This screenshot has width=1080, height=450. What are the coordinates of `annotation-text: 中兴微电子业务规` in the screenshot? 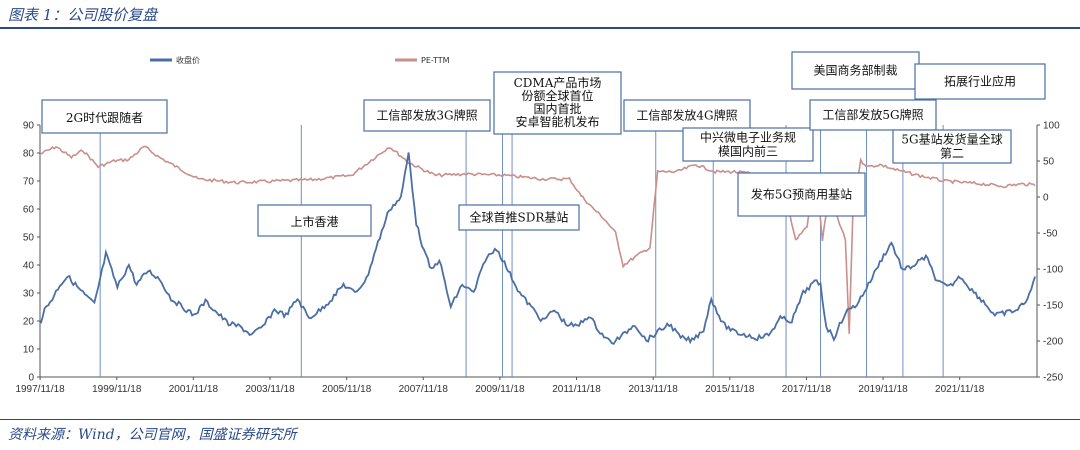 It's located at (748, 137).